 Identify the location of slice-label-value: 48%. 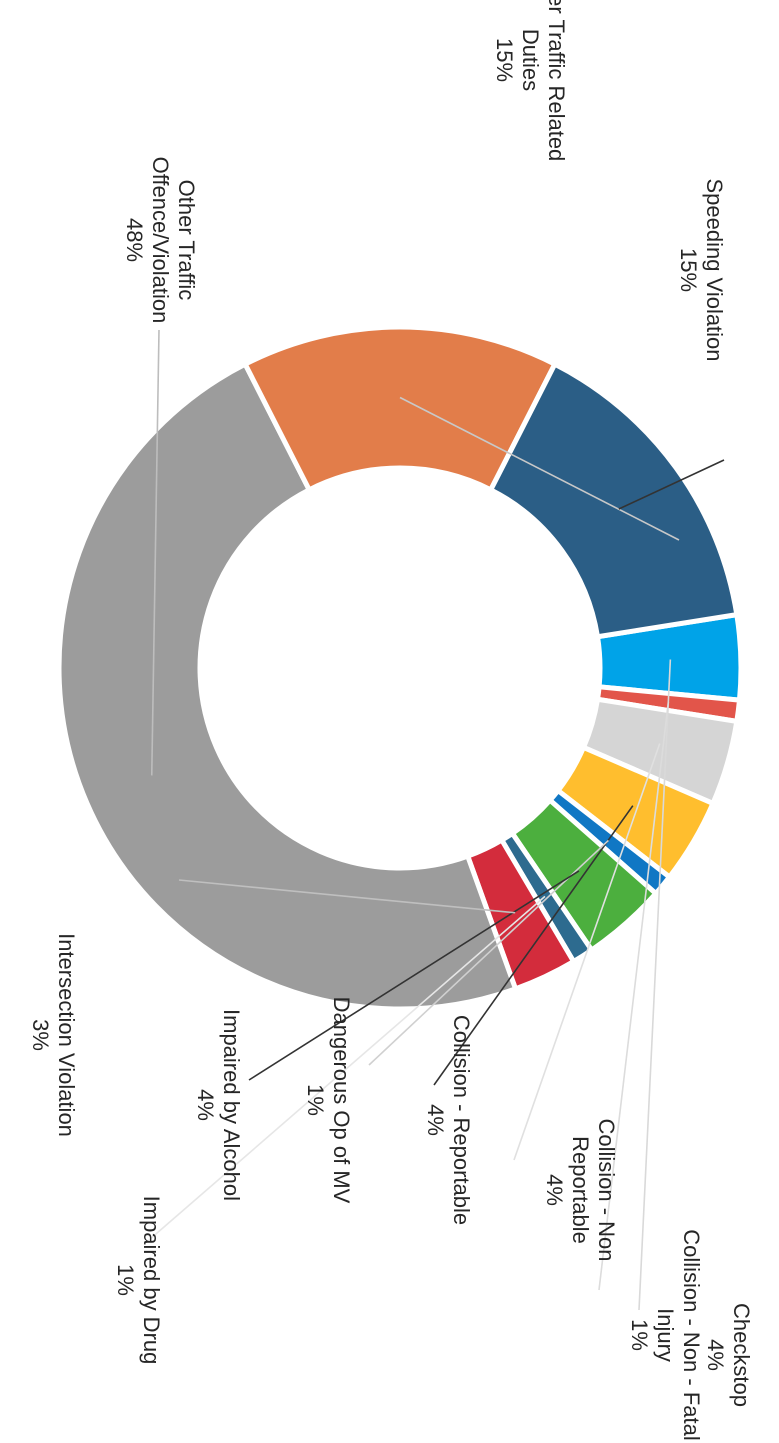
(134, 240).